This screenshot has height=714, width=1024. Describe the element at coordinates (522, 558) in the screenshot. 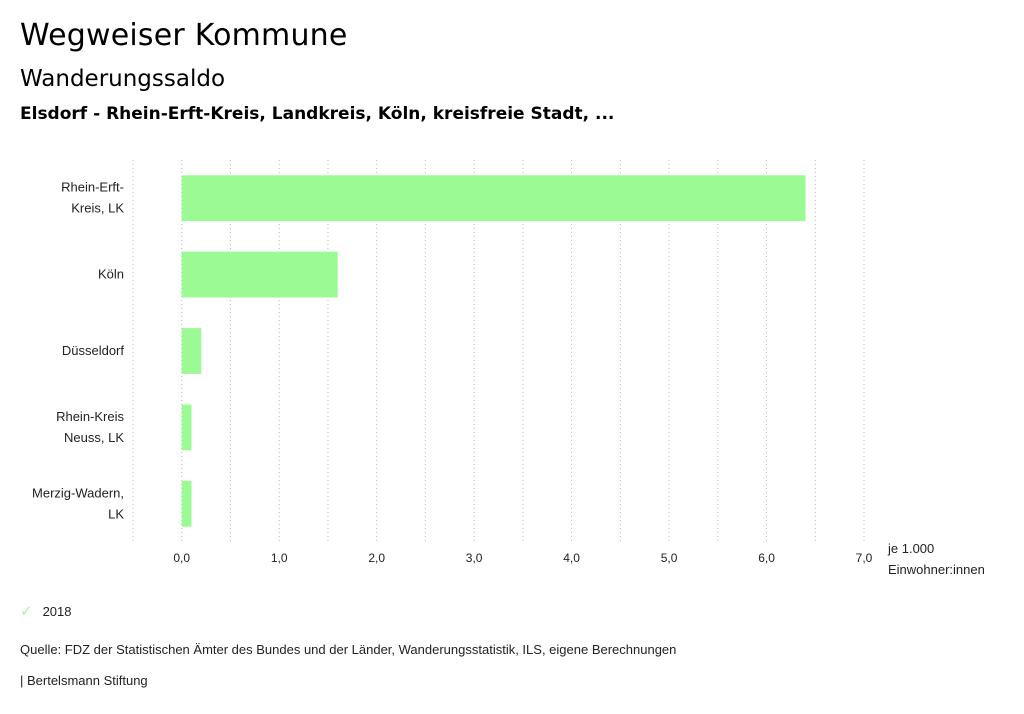

I see `tick-labels: 0,0 1,0 2,0 3,0 4,0 5,0 6,0 7,0` at that location.